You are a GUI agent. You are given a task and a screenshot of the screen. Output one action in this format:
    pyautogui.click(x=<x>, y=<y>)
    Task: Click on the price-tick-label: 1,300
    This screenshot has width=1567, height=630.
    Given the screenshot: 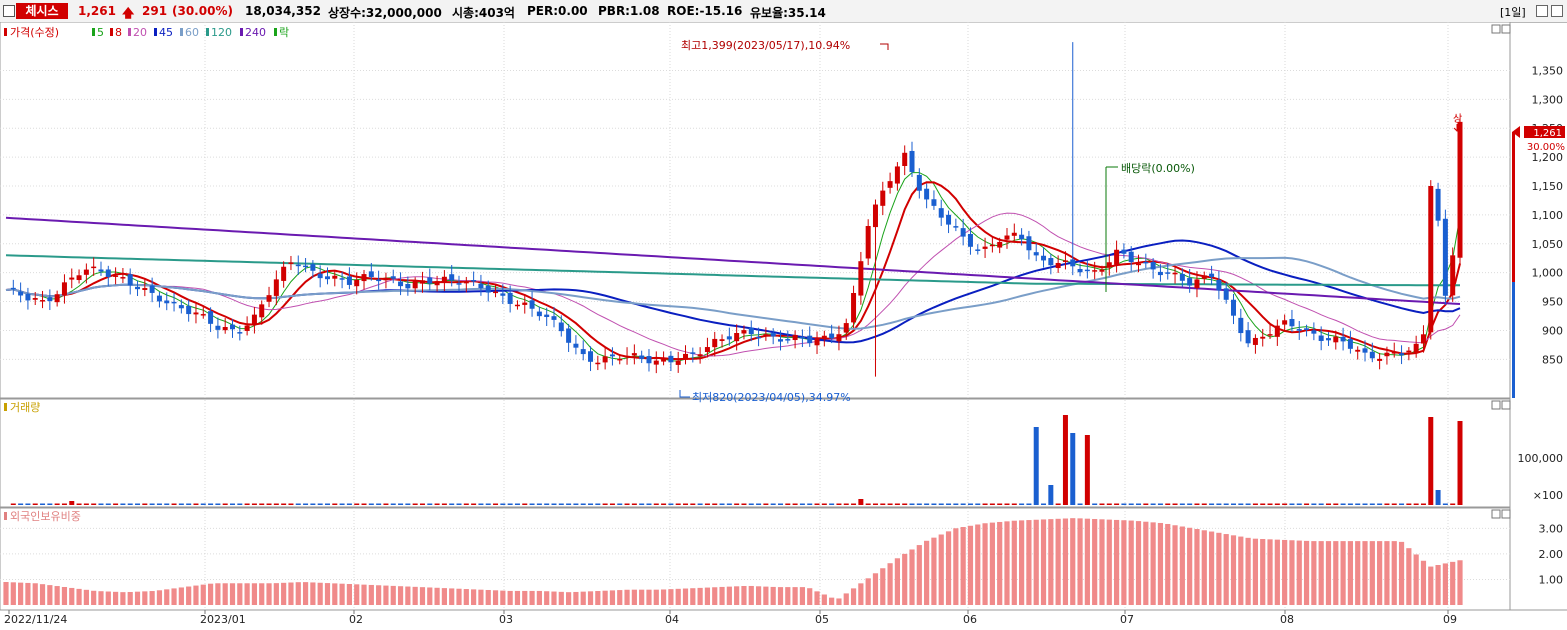 What is the action you would take?
    pyautogui.click(x=1548, y=99)
    